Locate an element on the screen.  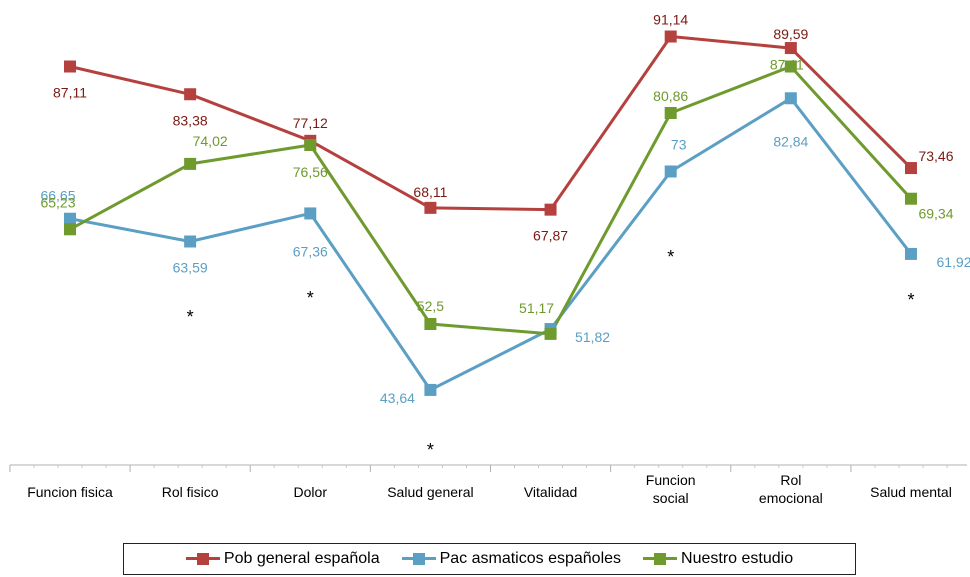
data-label: 82,84 is located at coordinates (790, 141).